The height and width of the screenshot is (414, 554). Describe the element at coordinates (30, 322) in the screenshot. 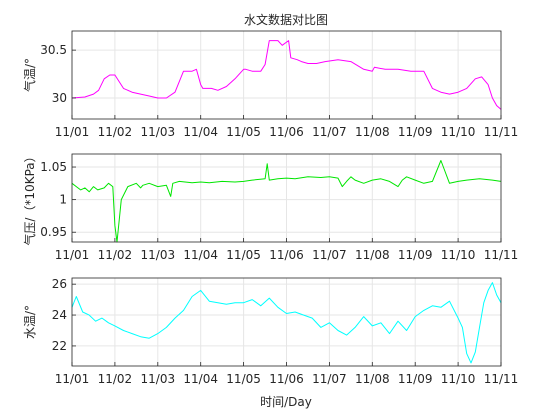

I see `y-axis-label: 水温/°` at that location.